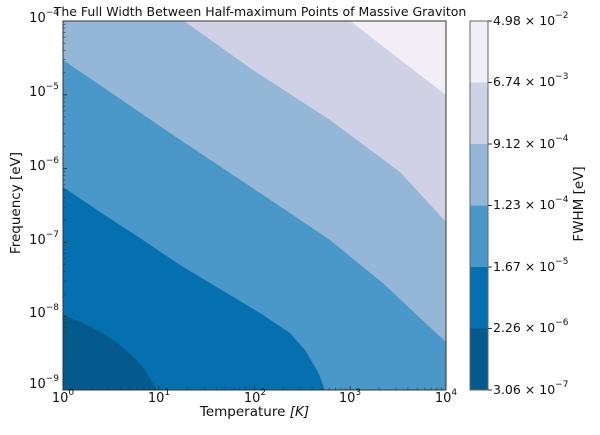 The width and height of the screenshot is (600, 435). Describe the element at coordinates (579, 204) in the screenshot. I see `colorbar-label: FWHM [eV]` at that location.